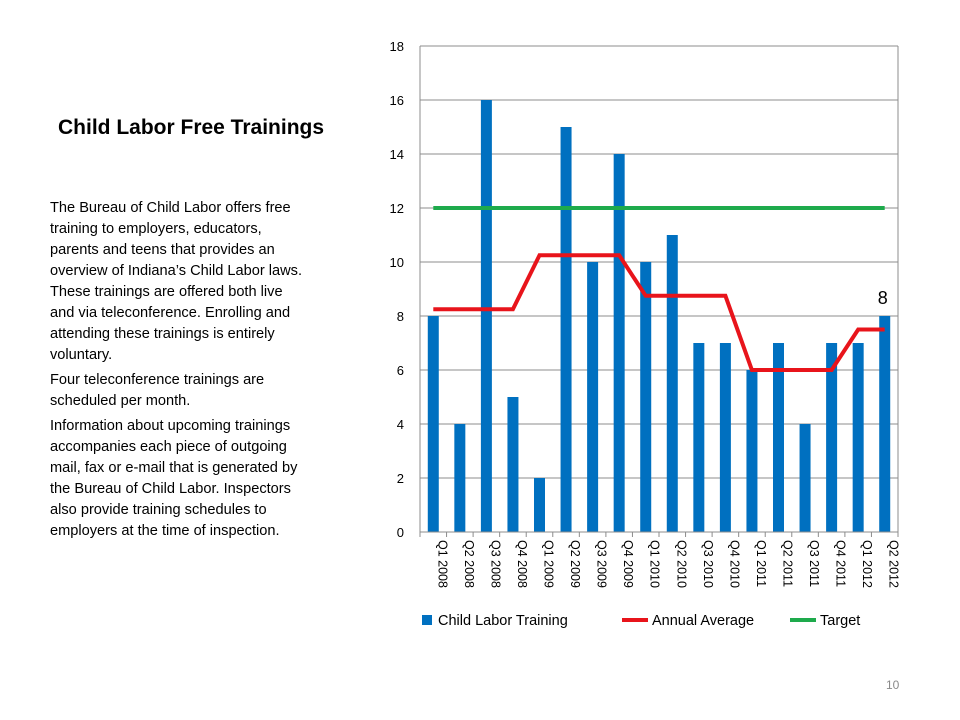 The width and height of the screenshot is (960, 720). What do you see at coordinates (400, 424) in the screenshot?
I see `y-tick-label: 4` at bounding box center [400, 424].